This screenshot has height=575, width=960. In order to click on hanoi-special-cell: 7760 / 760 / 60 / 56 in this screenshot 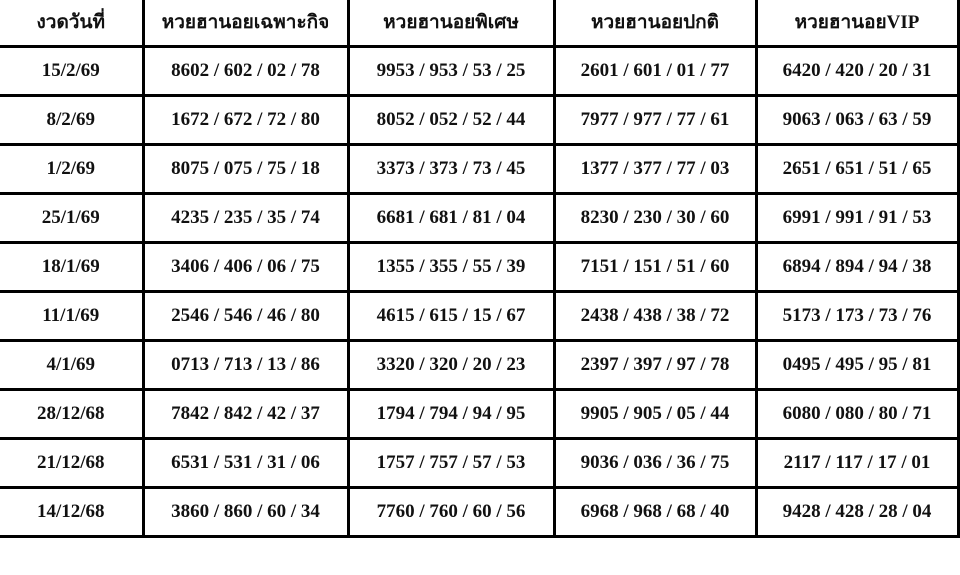, I will do `click(451, 512)`.